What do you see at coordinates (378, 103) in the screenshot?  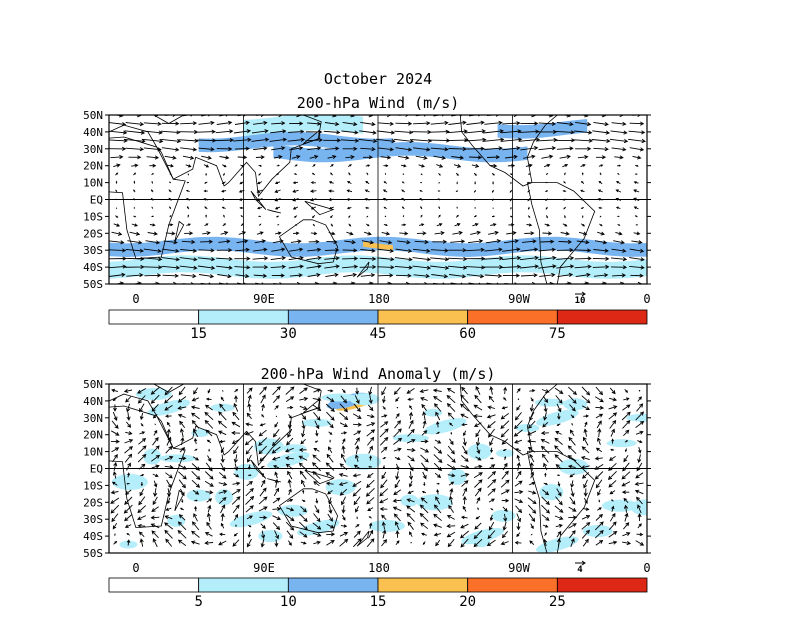 I see `panel1-title: 200-hPa Wind (m/s)` at bounding box center [378, 103].